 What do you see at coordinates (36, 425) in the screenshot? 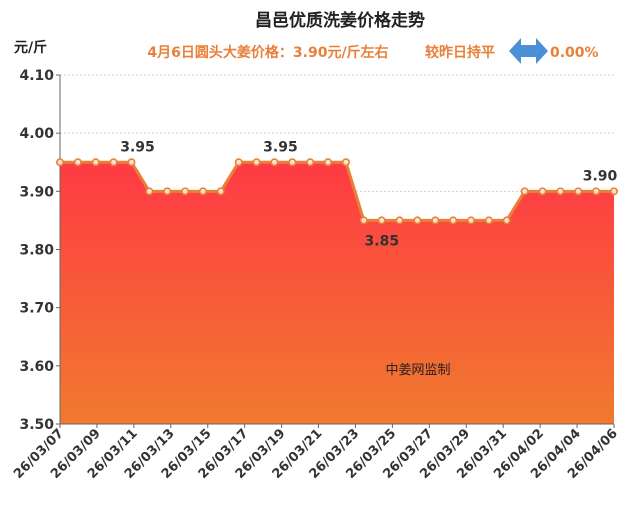
I see `y-tick-label: 3.50` at bounding box center [36, 425].